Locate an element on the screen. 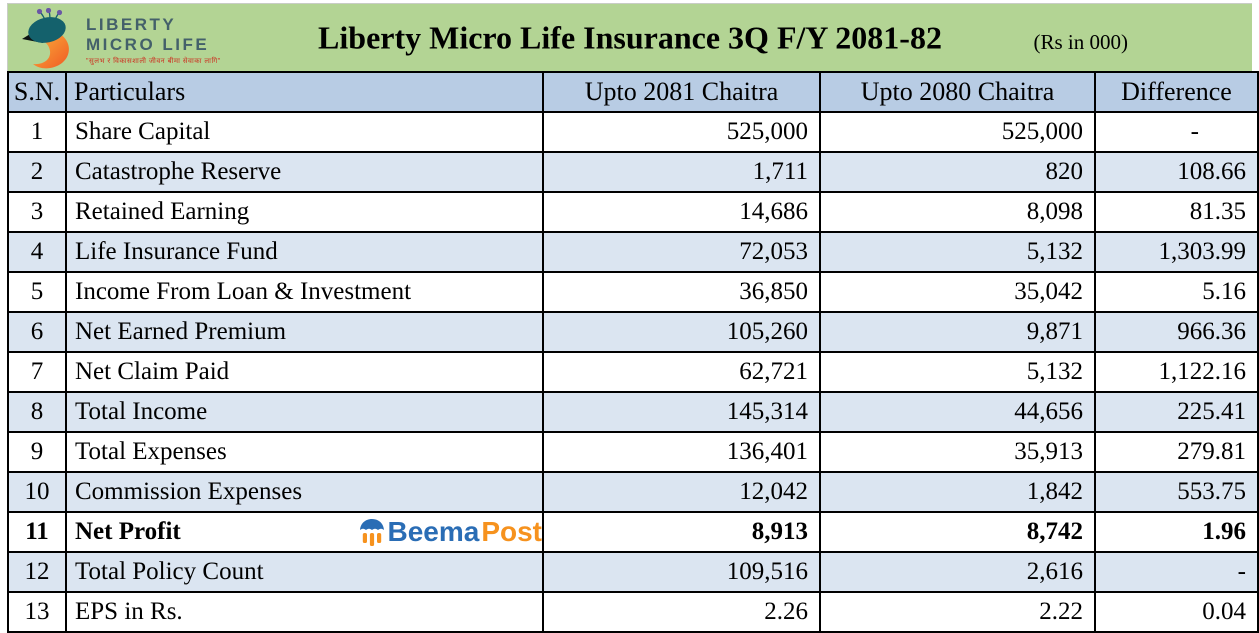  cell-sn: 3 is located at coordinates (37, 212).